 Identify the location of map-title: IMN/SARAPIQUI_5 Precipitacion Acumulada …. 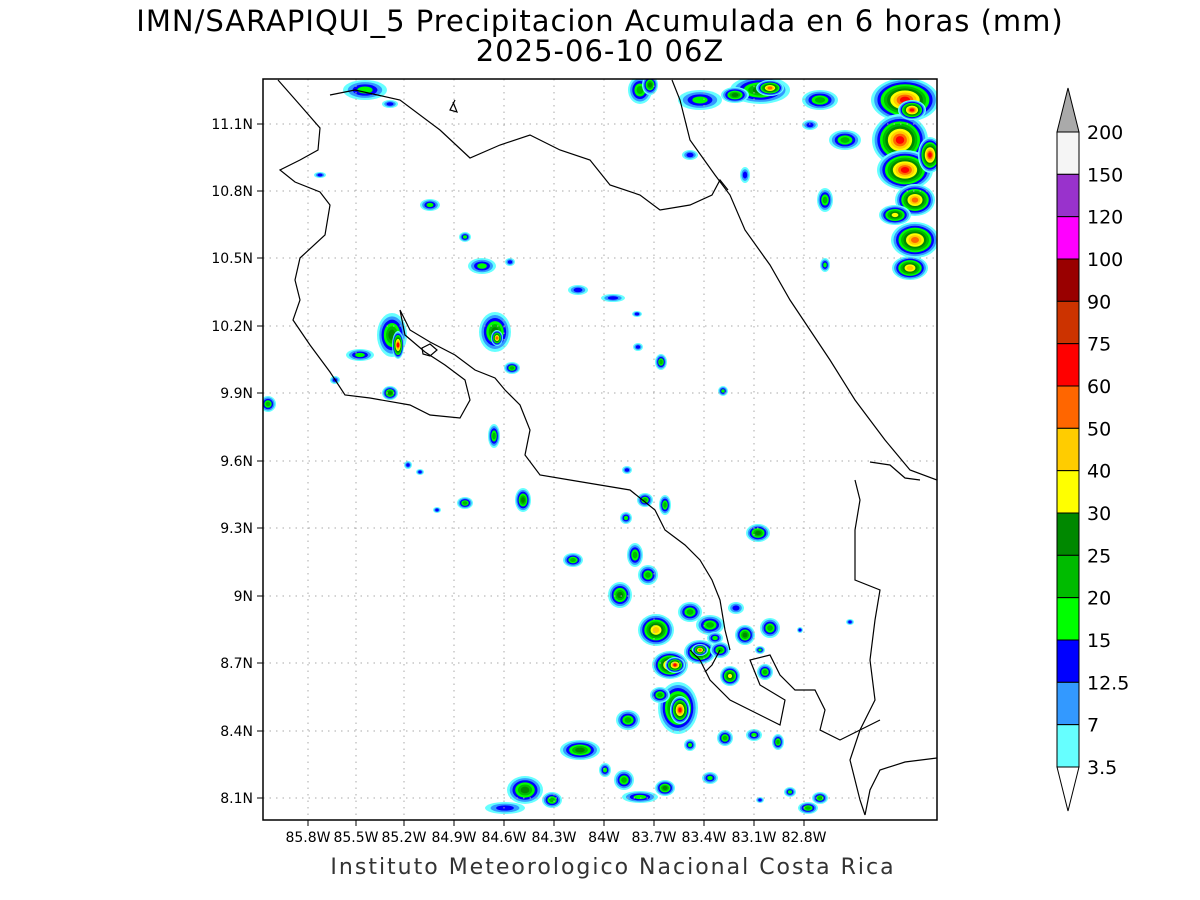
(600, 21).